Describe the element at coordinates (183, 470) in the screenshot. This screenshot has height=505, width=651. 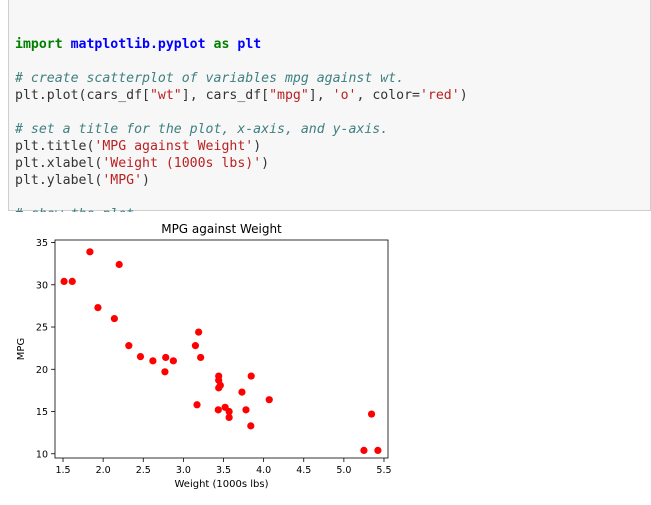
I see `x-tick-label: 3.0` at that location.